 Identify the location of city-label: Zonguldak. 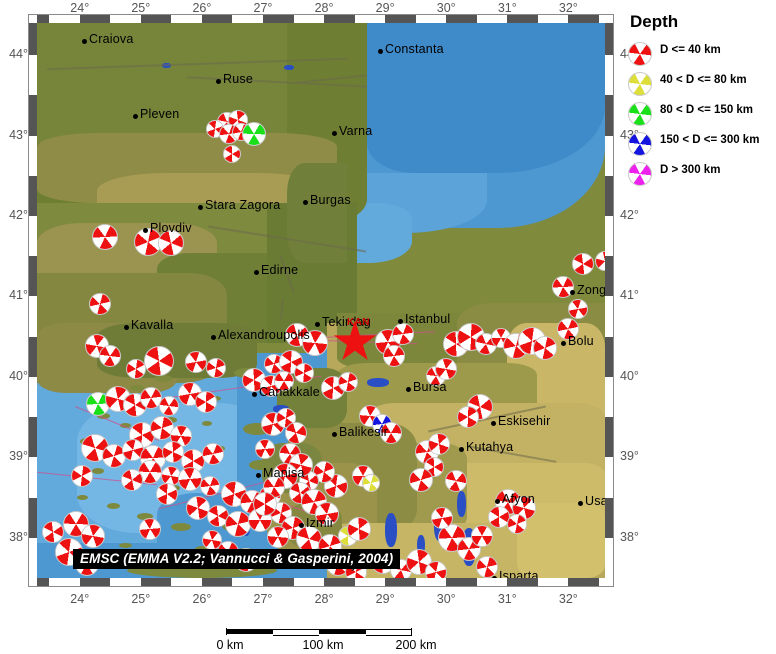
(591, 290).